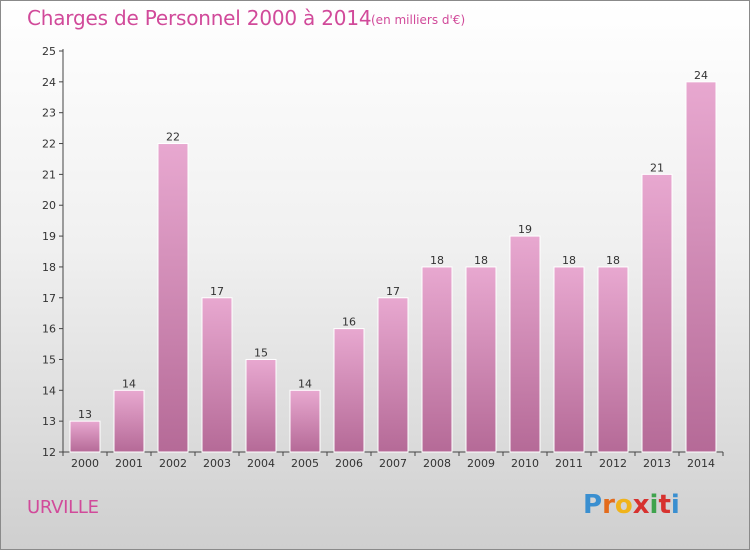 The image size is (750, 550). I want to click on bar-2006, so click(349, 390).